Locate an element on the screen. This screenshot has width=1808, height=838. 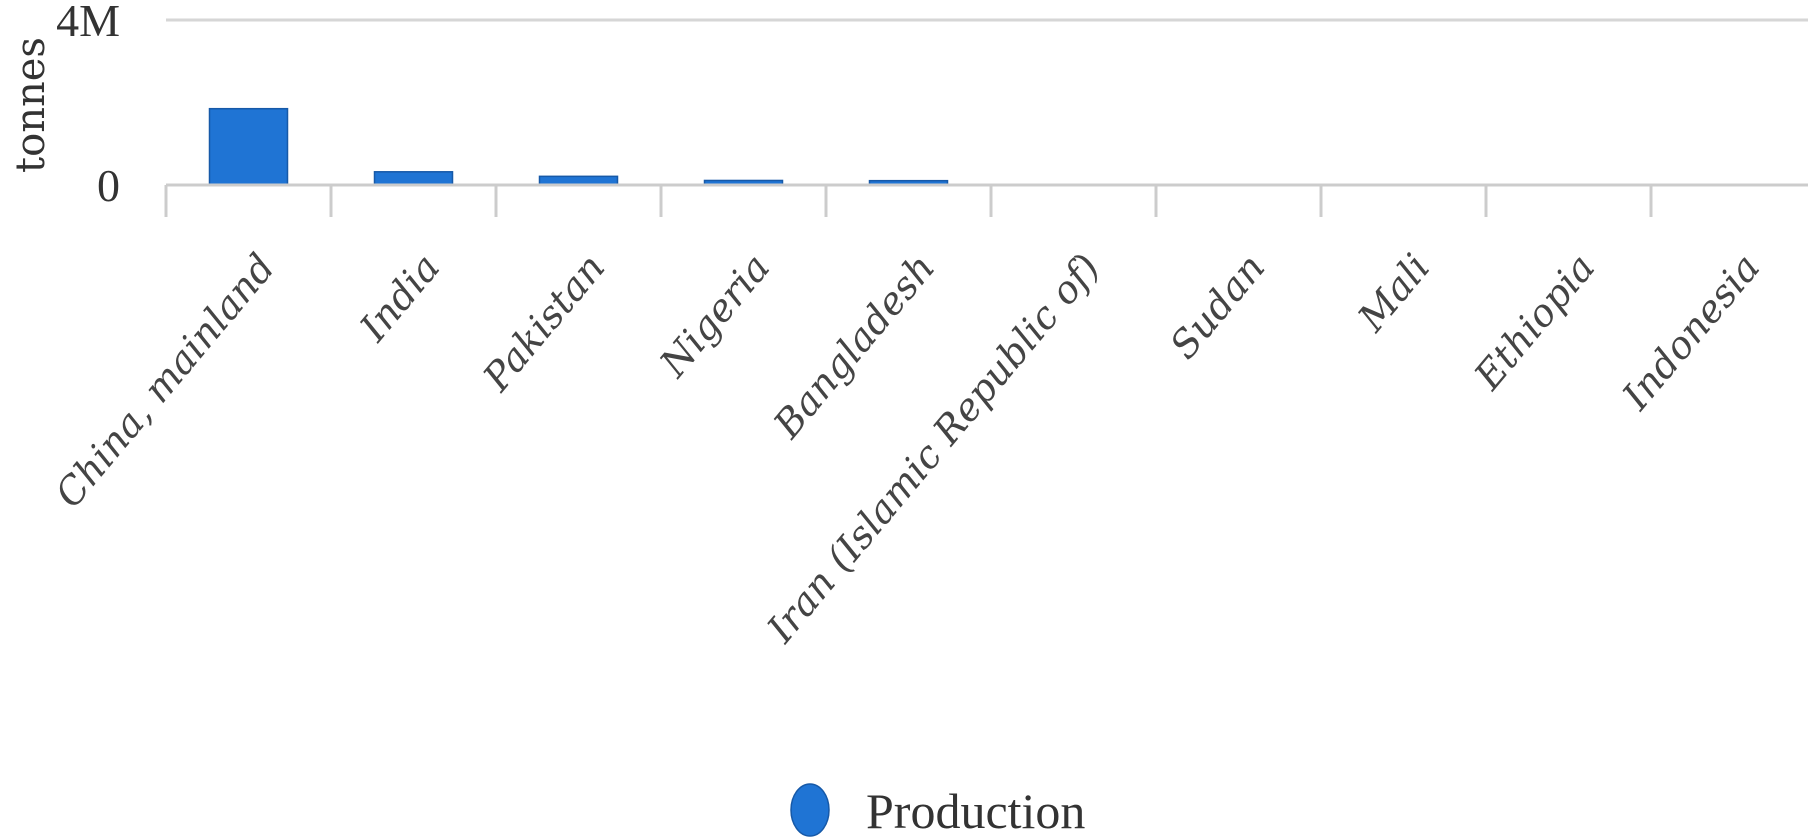
x-tick-label: Bangladesh is located at coordinates (853, 346).